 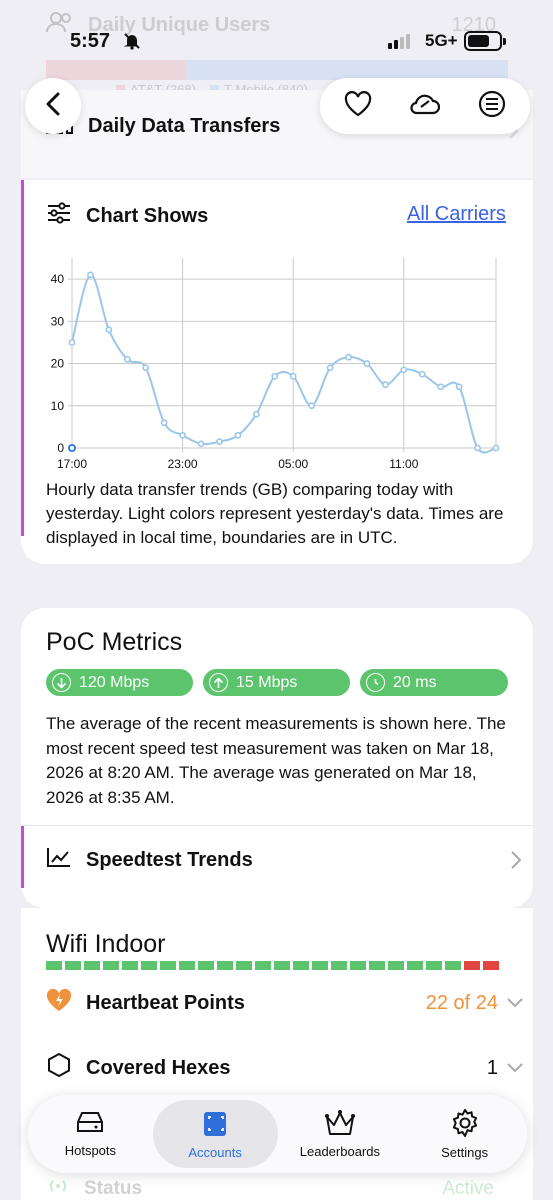 I want to click on tab-bar: Hotspots Accounts Leaderboards Settings, so click(x=277, y=1134).